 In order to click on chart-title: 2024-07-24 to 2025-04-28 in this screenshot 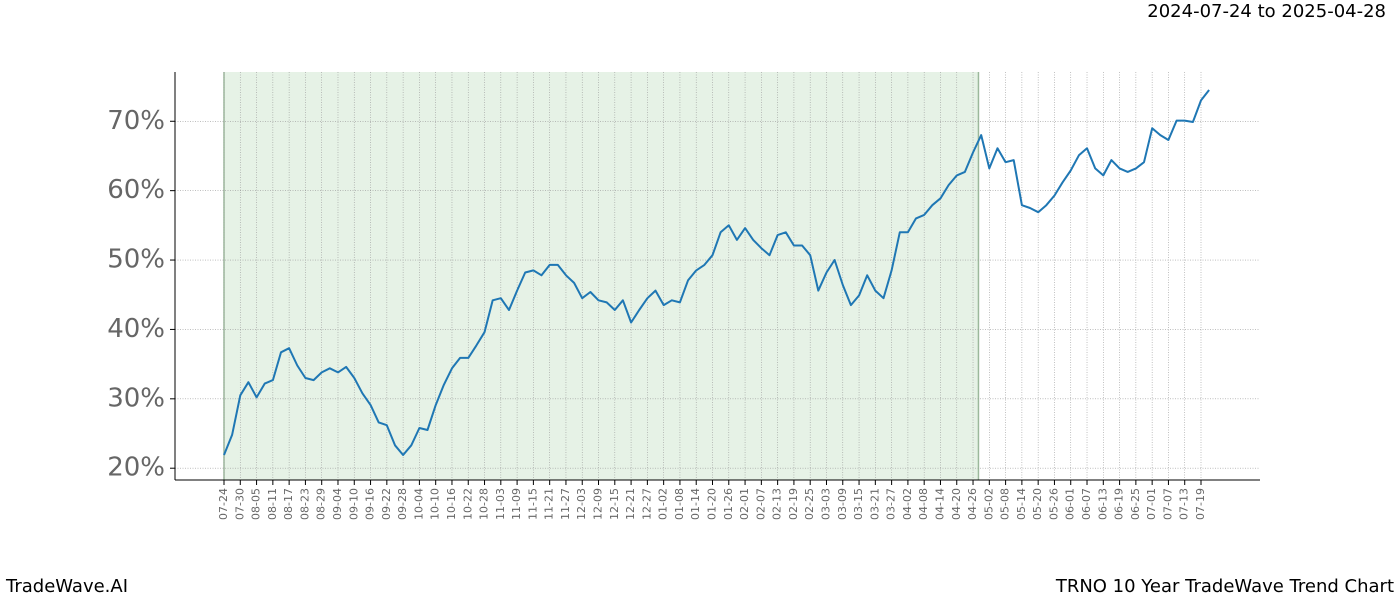, I will do `click(1266, 11)`.